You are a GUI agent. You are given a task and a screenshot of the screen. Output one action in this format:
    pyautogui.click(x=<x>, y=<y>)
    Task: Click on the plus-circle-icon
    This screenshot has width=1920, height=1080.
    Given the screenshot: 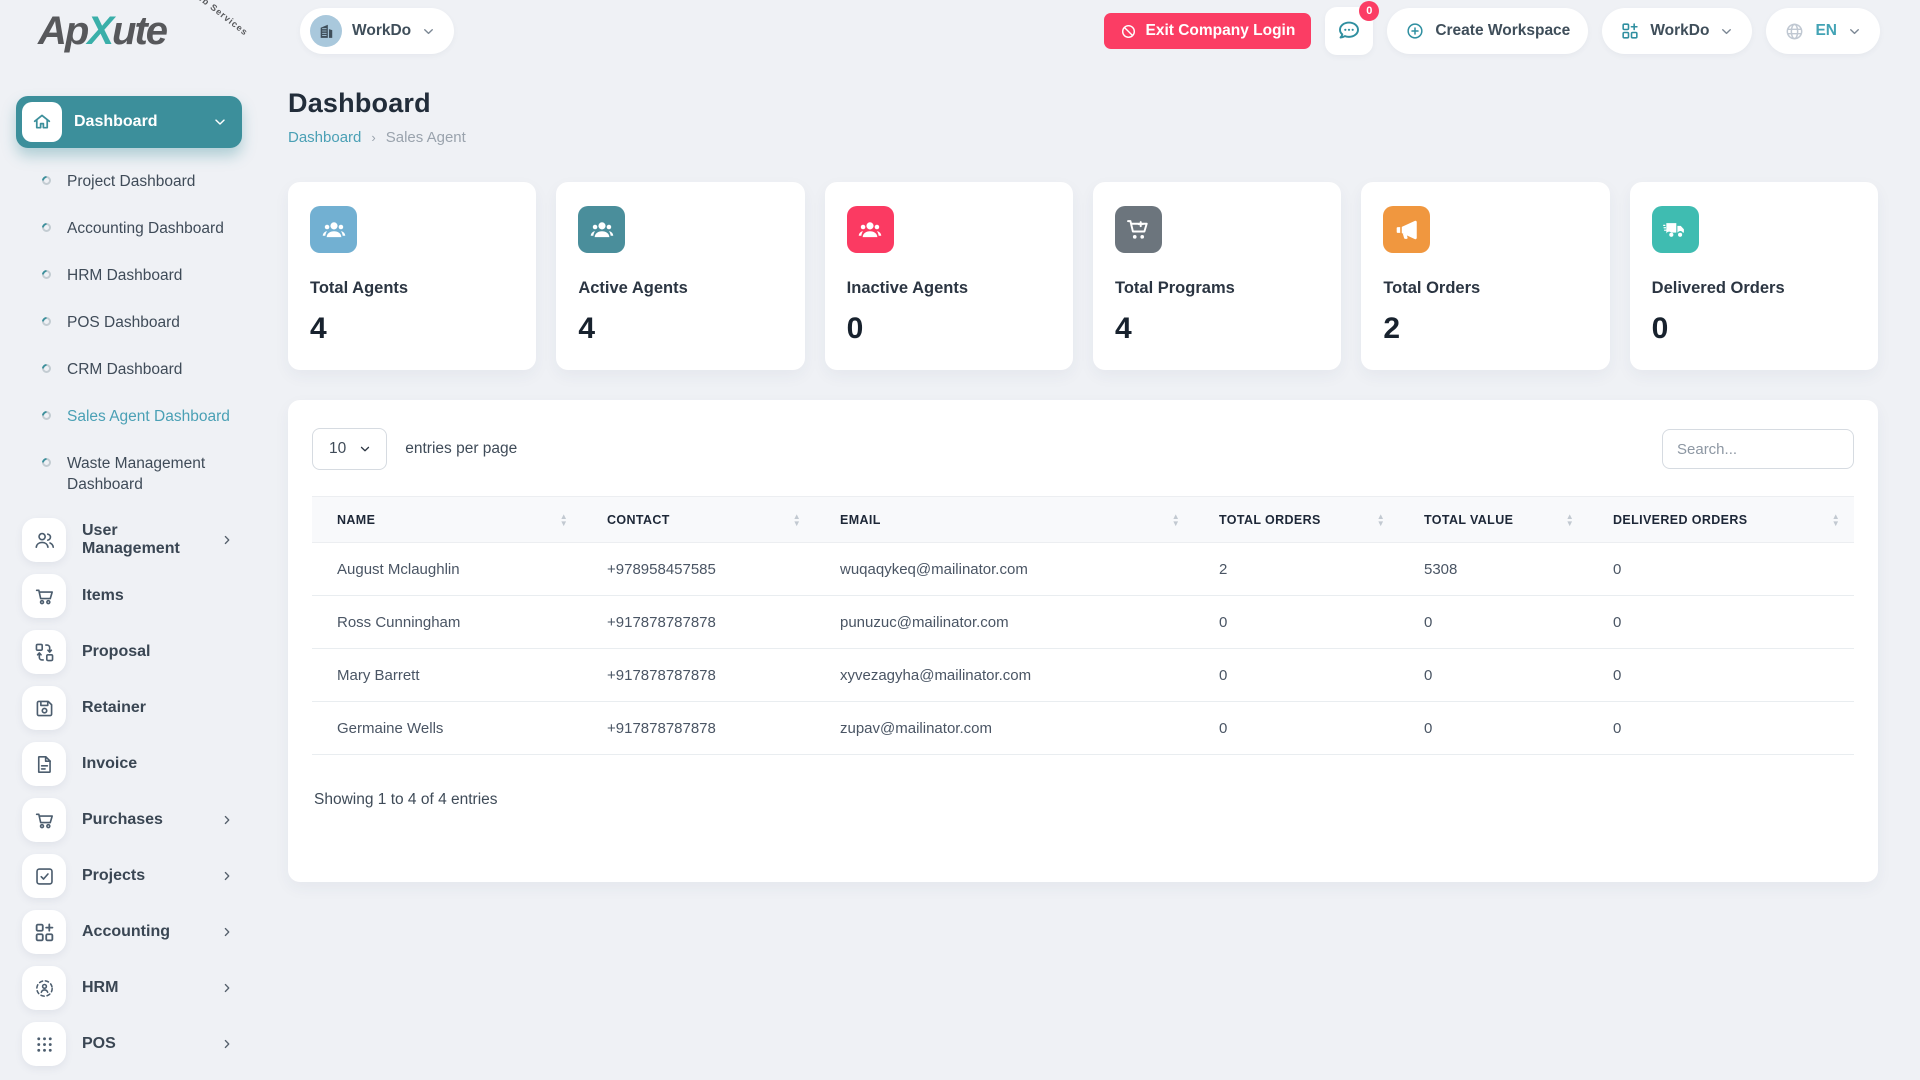 What is the action you would take?
    pyautogui.click(x=1415, y=31)
    